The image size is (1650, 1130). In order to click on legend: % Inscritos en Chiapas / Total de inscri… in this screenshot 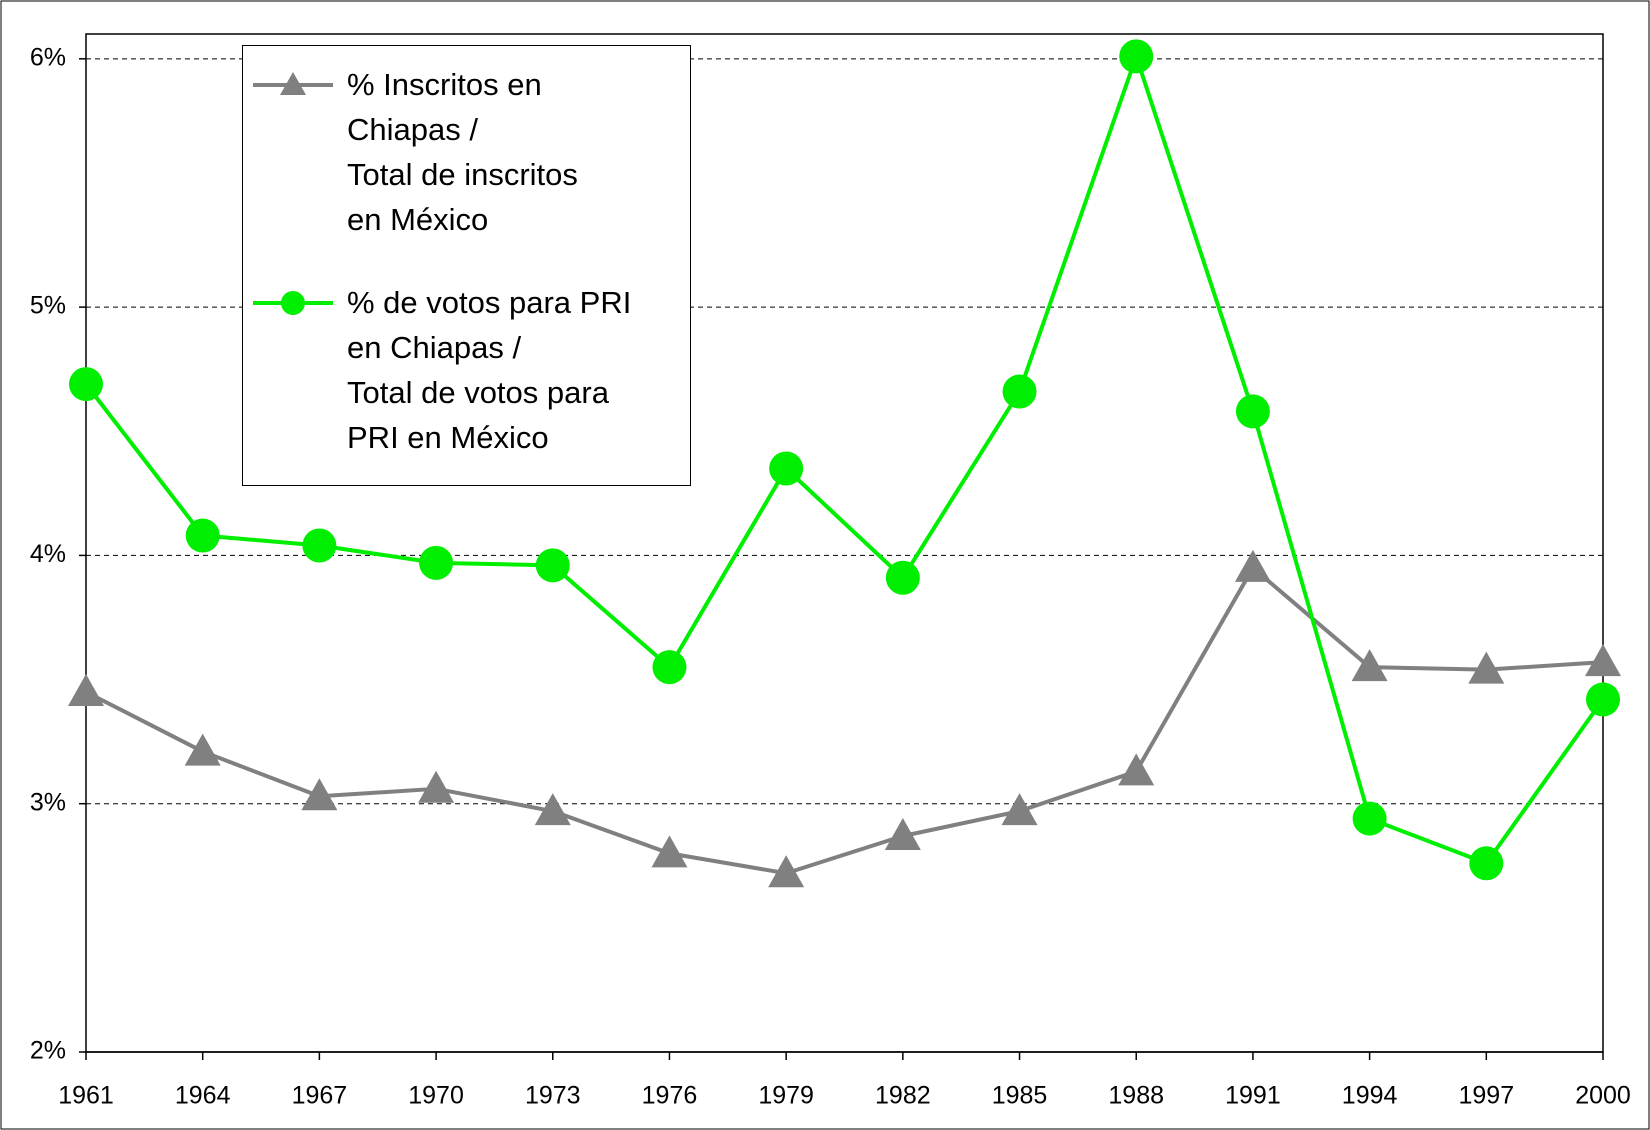, I will do `click(466, 265)`.